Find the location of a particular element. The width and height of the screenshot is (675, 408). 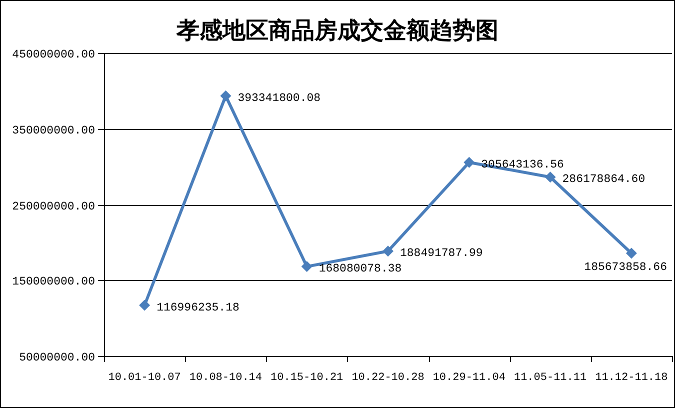

ytick-label: 50000000.00 is located at coordinates (57, 358).